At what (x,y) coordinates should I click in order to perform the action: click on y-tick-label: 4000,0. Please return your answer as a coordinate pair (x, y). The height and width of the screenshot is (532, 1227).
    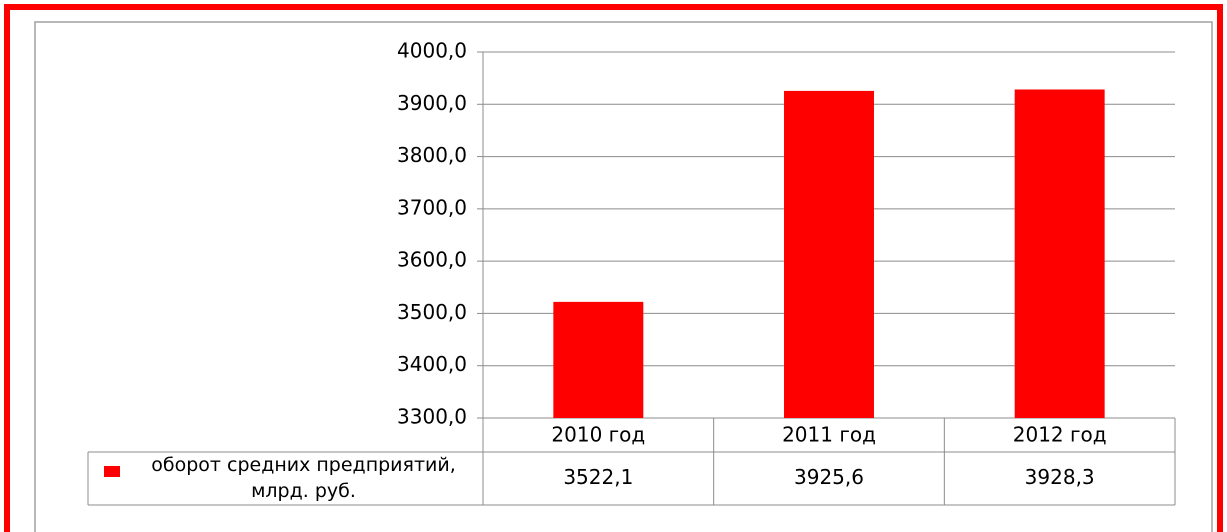
    Looking at the image, I should click on (432, 51).